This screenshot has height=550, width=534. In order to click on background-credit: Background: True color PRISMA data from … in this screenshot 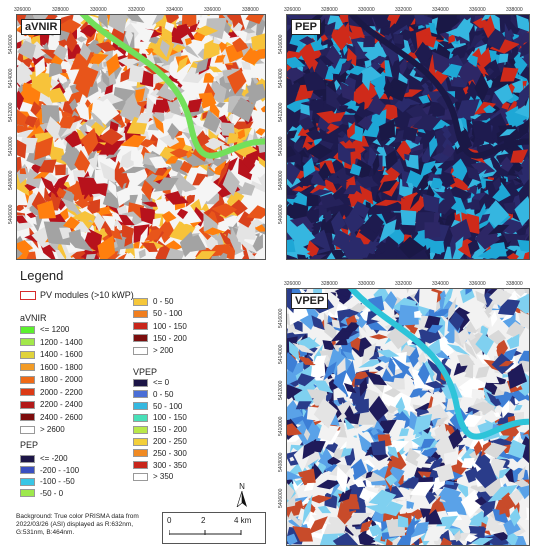, I will do `click(77, 524)`.